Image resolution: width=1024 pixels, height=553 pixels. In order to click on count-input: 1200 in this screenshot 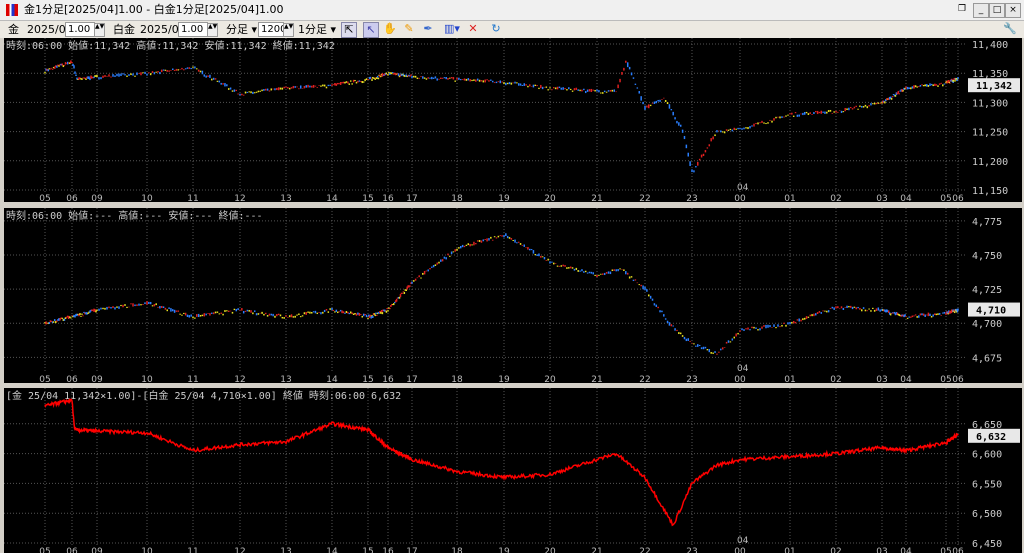, I will do `click(272, 29)`.